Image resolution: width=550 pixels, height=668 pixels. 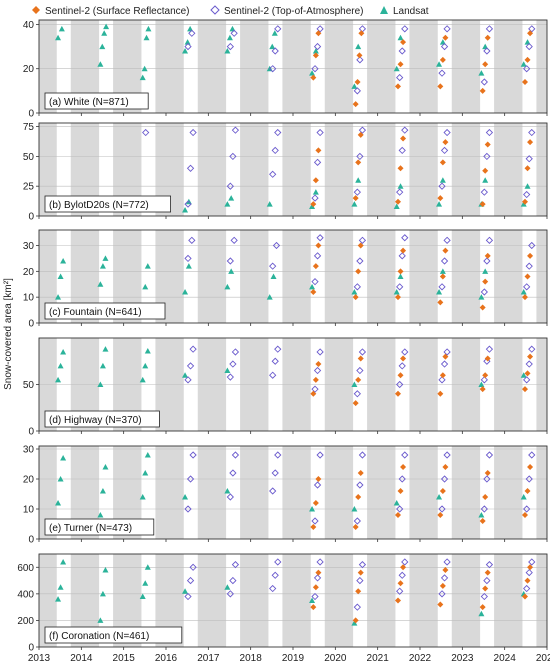 What do you see at coordinates (111, 11) in the screenshot?
I see `legend-item: Sentinel-2 (Surface Reflectance)` at bounding box center [111, 11].